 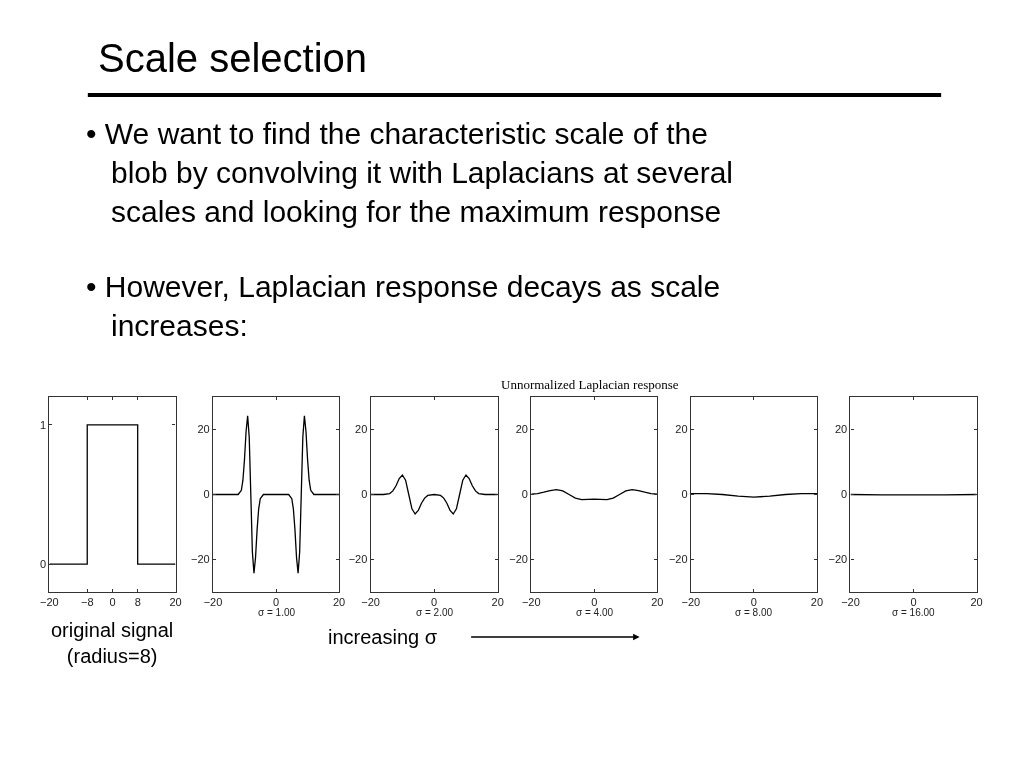 I want to click on x-tick-label: 8, so click(x=137, y=602).